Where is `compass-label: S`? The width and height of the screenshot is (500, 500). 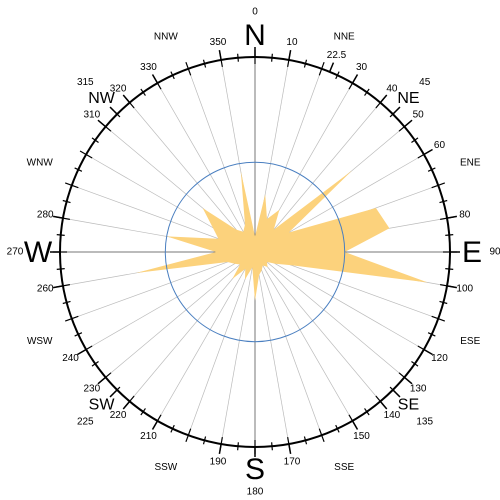 compass-label: S is located at coordinates (255, 469).